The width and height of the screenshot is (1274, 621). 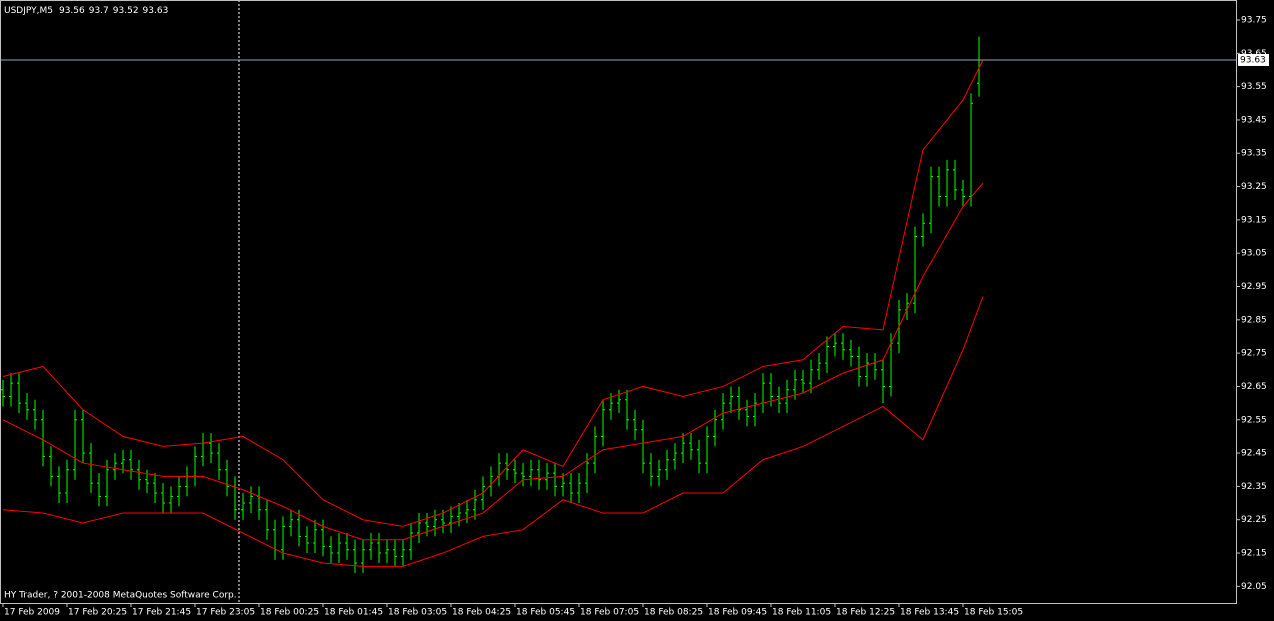 What do you see at coordinates (161, 613) in the screenshot?
I see `x-tick-label: 17 Feb 21:45` at bounding box center [161, 613].